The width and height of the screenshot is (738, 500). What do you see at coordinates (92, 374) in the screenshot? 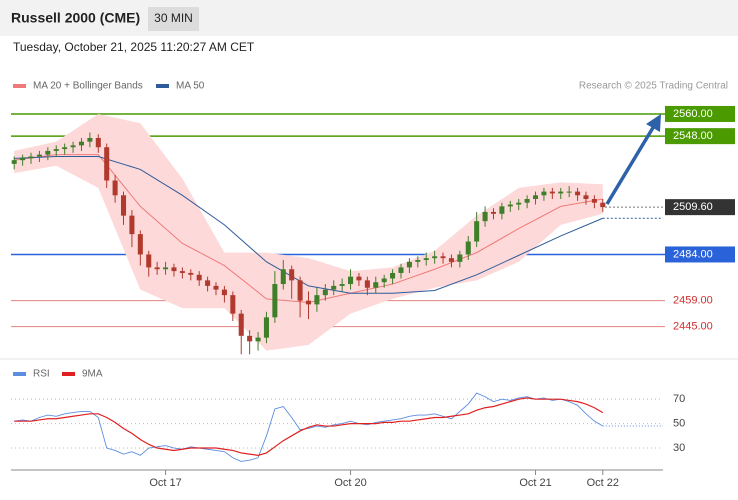
I see `legend-label: 9MA` at bounding box center [92, 374].